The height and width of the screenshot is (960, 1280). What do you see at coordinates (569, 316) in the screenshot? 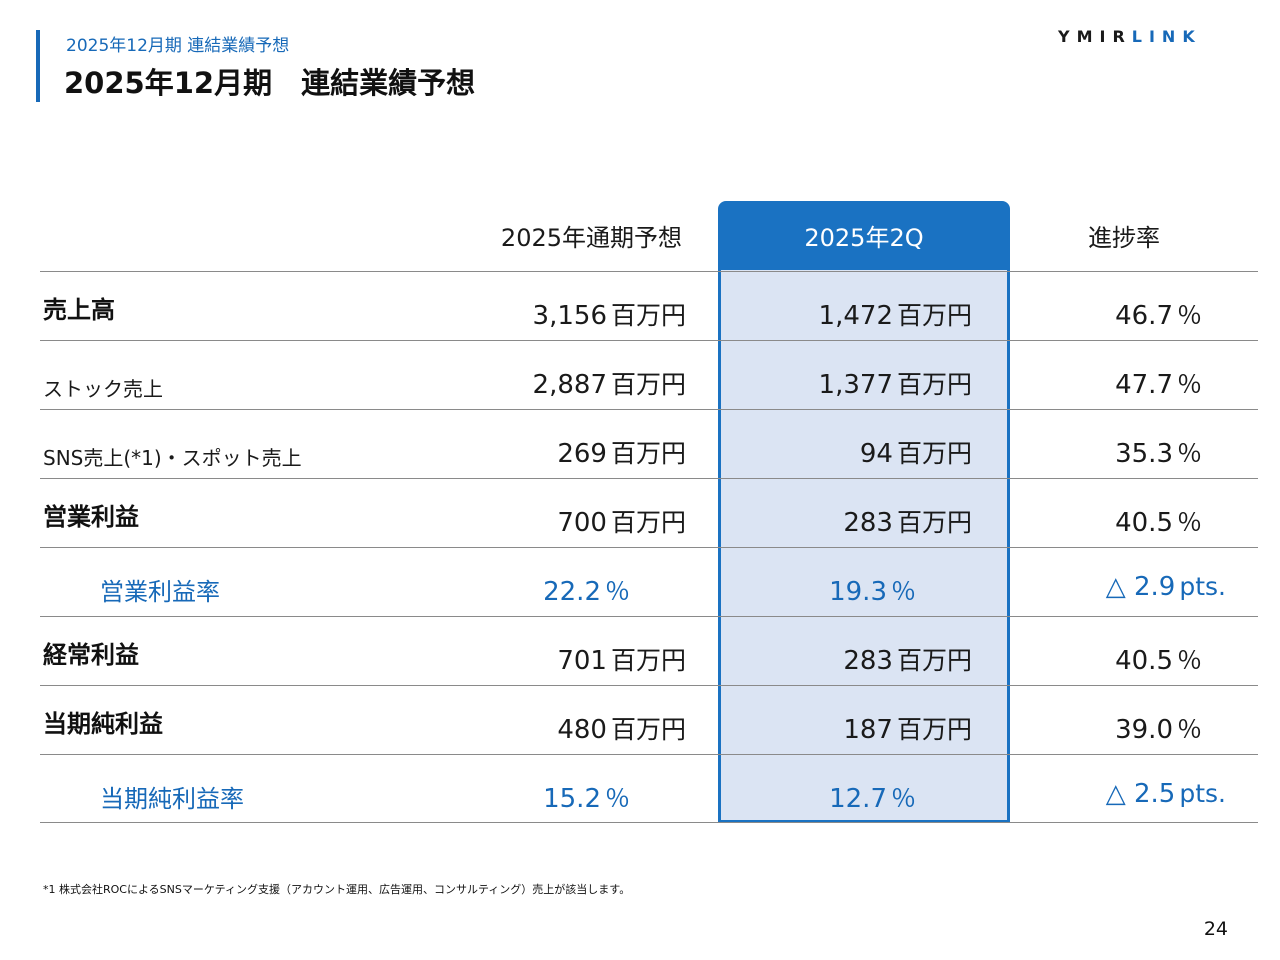
I see `value: 3,156` at bounding box center [569, 316].